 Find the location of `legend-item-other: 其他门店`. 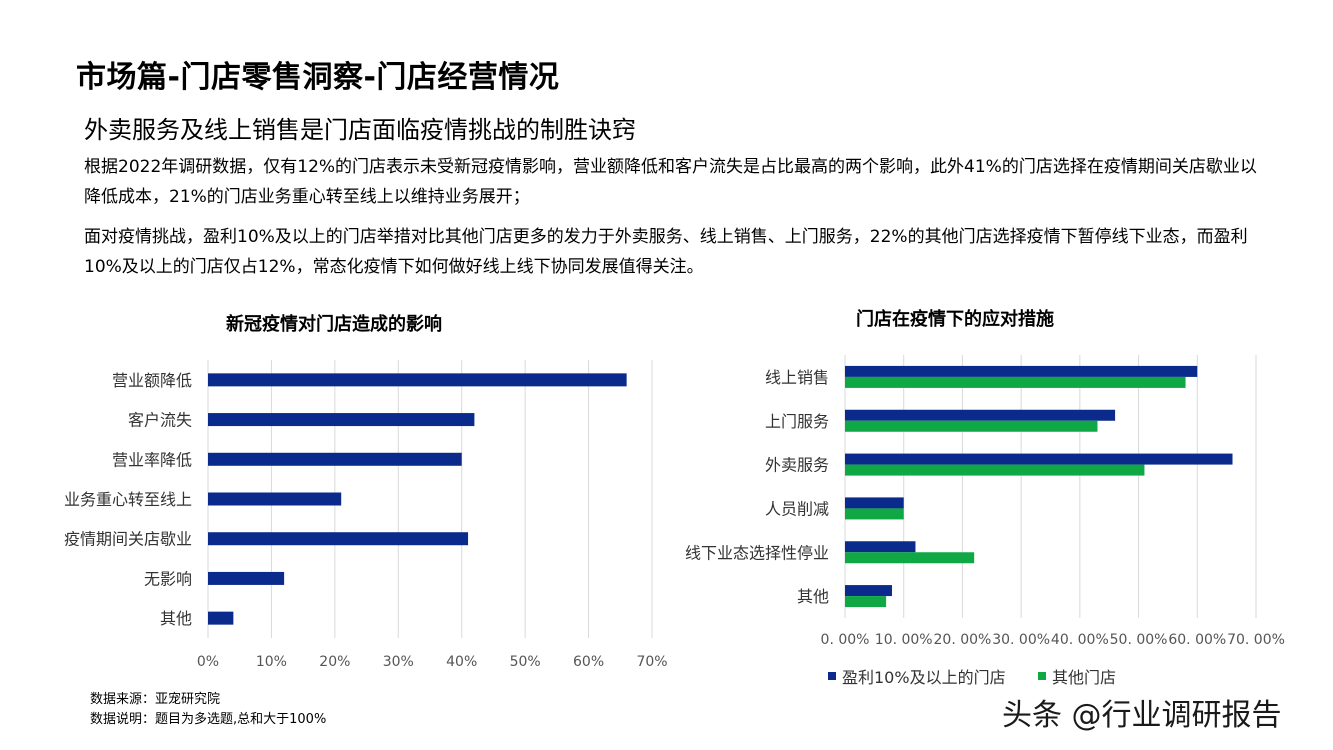

legend-item-other: 其他门店 is located at coordinates (1077, 676).